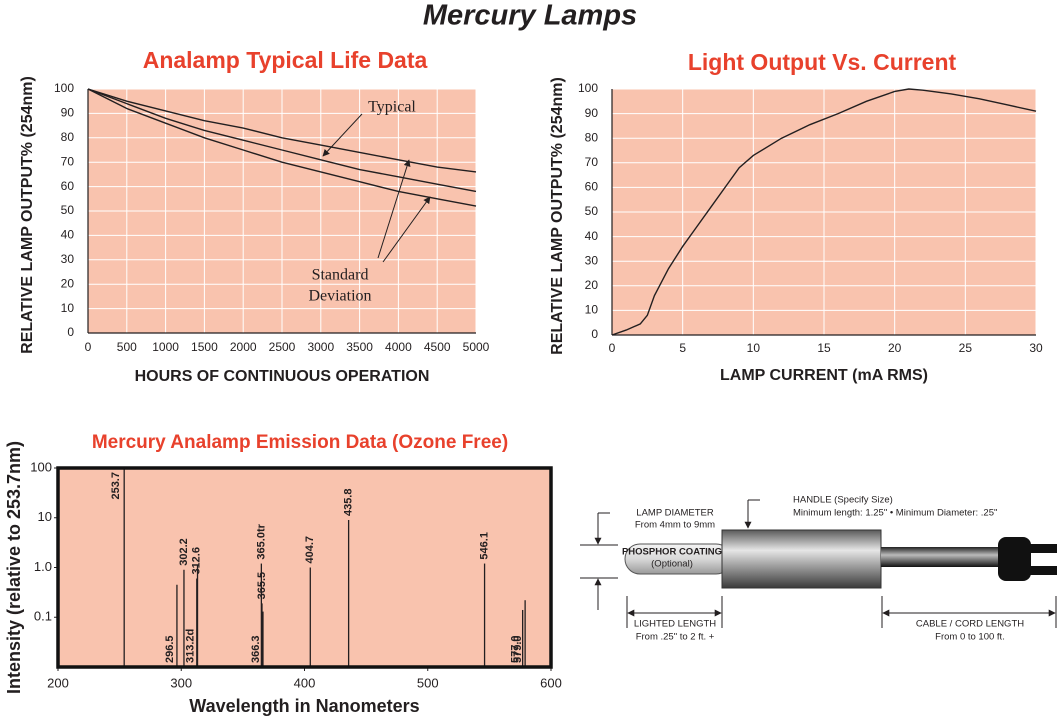  I want to click on lighted-length-label: LIGHTED LENGTH, so click(675, 624).